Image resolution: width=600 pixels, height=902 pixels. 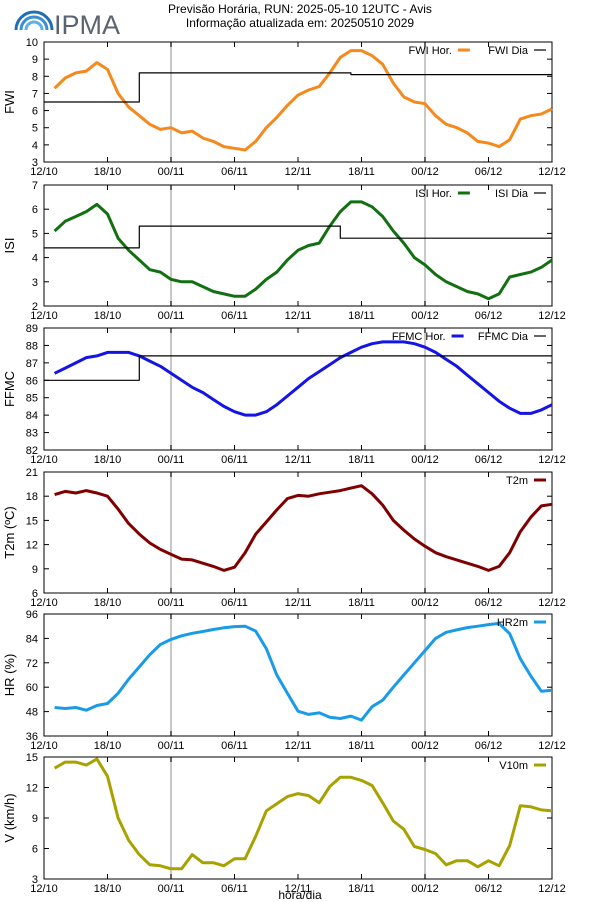 I want to click on y-axis-label: FWI, so click(x=9, y=102).